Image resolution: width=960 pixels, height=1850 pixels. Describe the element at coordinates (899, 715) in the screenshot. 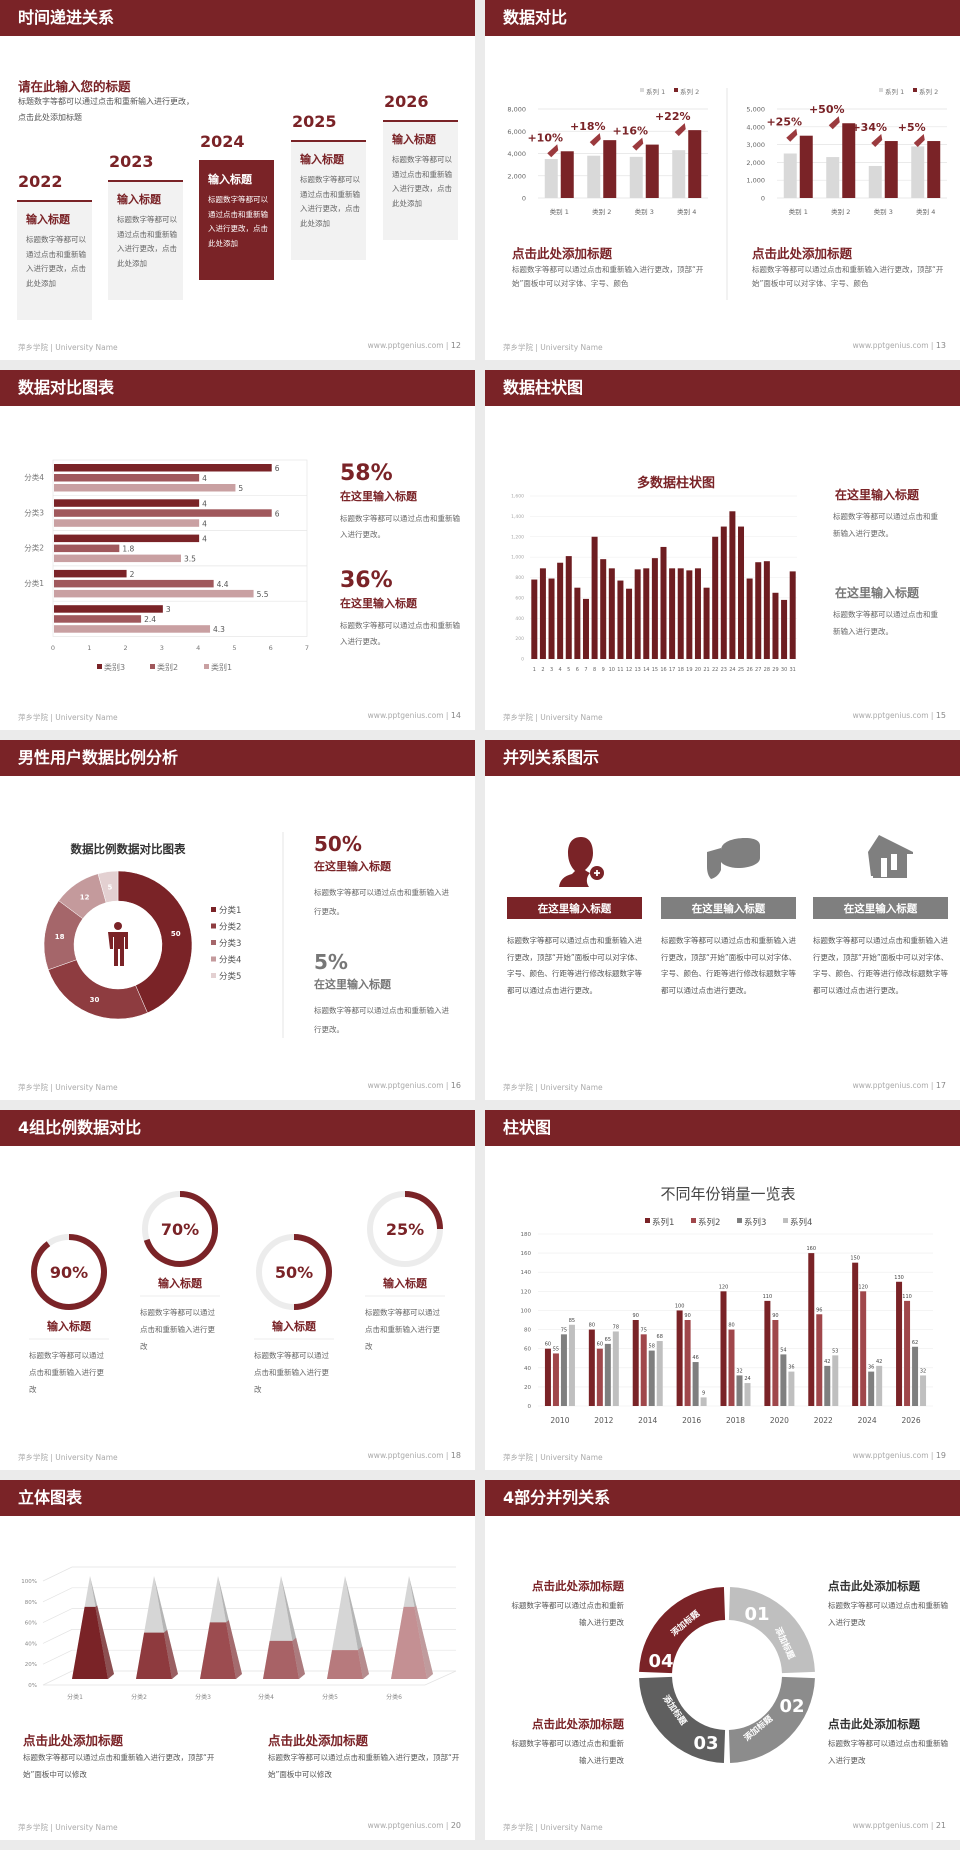

I see `footer-right: www.pptgenius.com | 15` at that location.